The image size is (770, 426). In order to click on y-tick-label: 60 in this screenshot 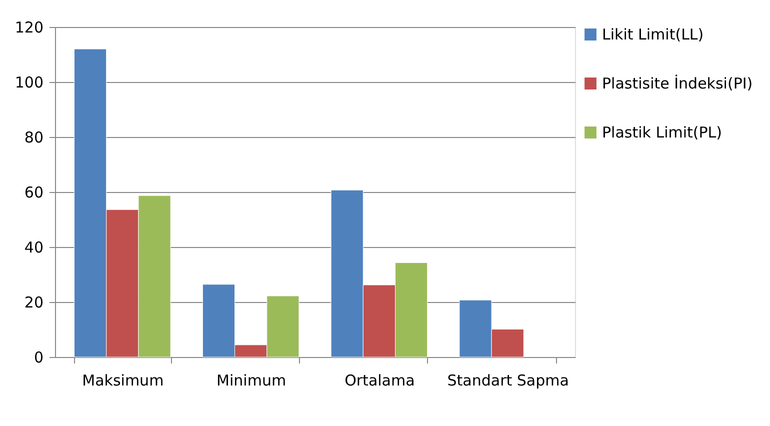, I will do `click(34, 193)`.